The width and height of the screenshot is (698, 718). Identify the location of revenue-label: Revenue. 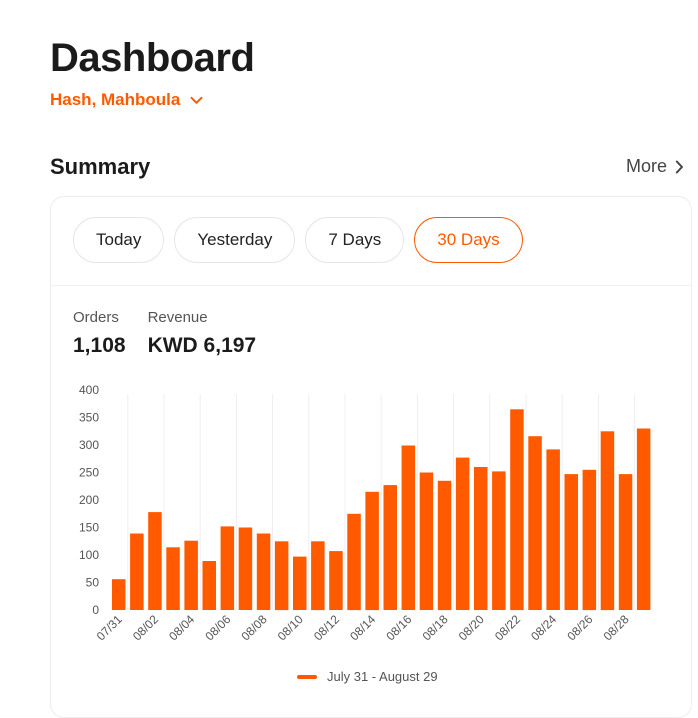
(177, 317).